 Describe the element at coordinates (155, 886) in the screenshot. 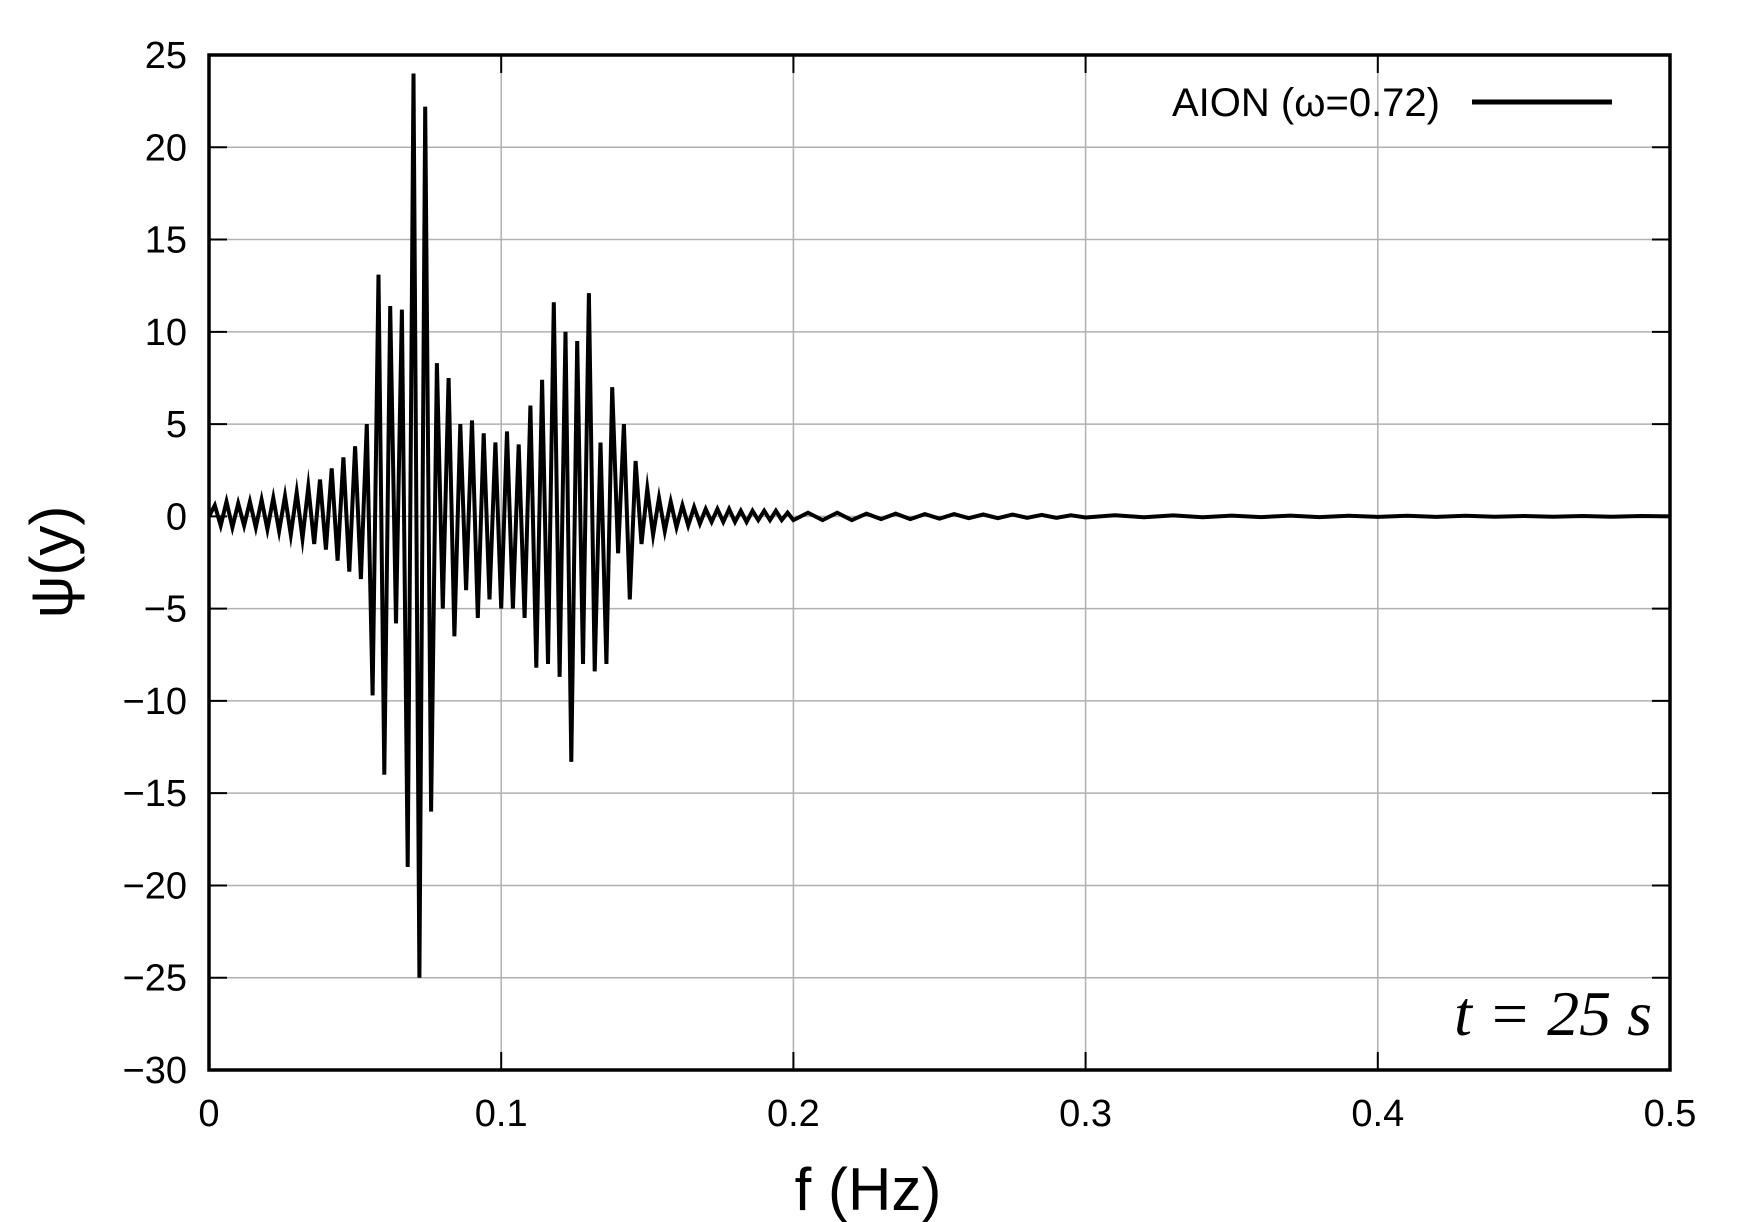

I see `y-tick-label: −20` at that location.